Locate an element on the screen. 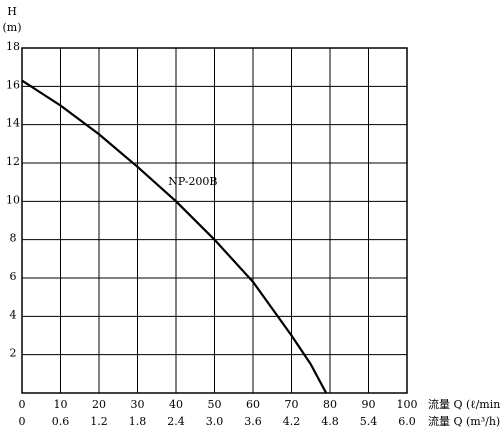 This screenshot has height=435, width=500. x-tick-label: 100 is located at coordinates (407, 404).